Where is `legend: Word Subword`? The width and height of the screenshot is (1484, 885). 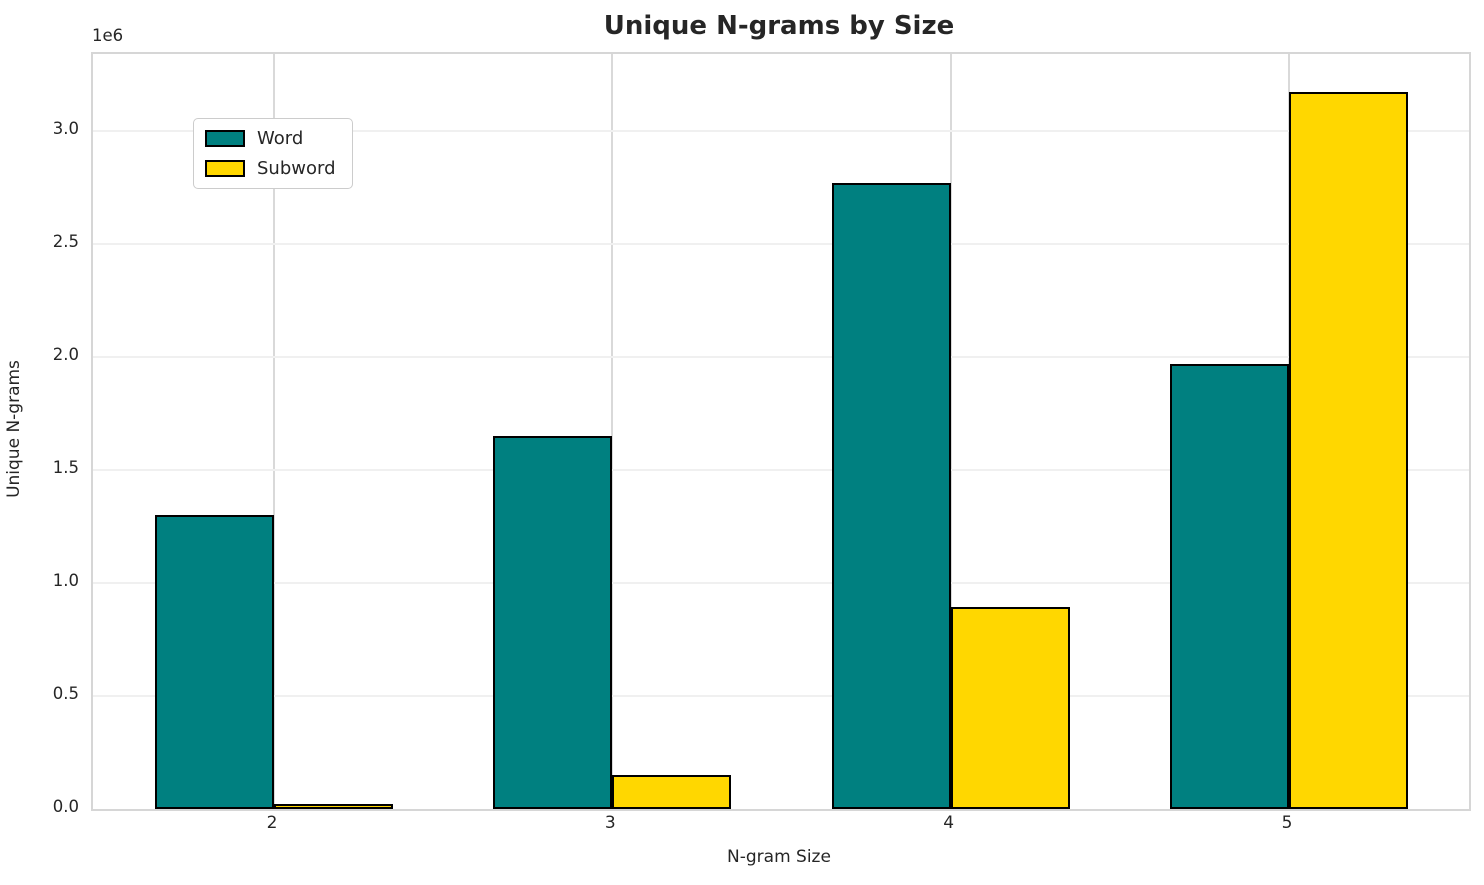 legend: Word Subword is located at coordinates (273, 153).